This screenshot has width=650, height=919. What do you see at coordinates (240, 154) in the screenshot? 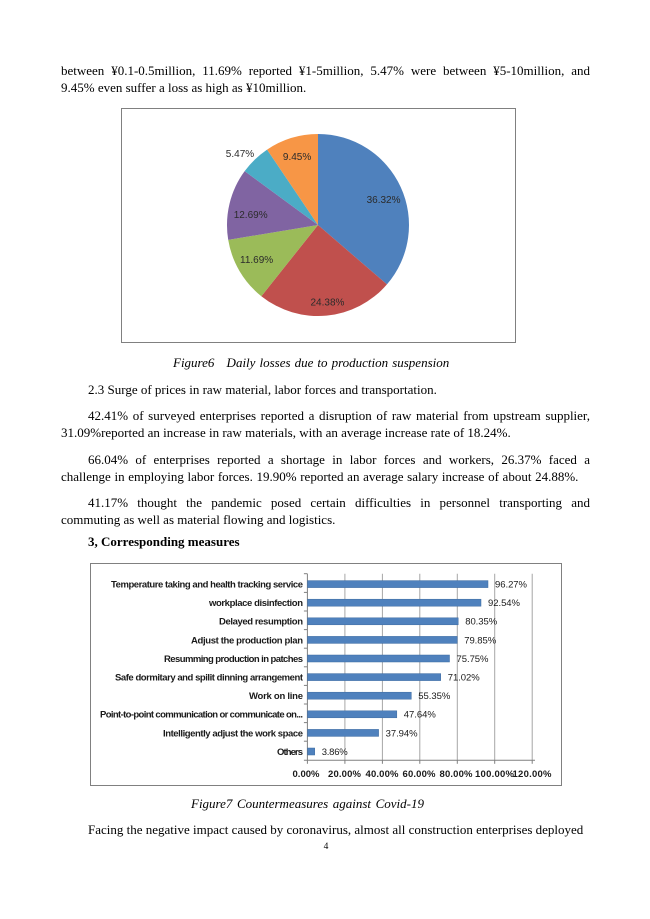
I see `svg-text: 5.47%` at bounding box center [240, 154].